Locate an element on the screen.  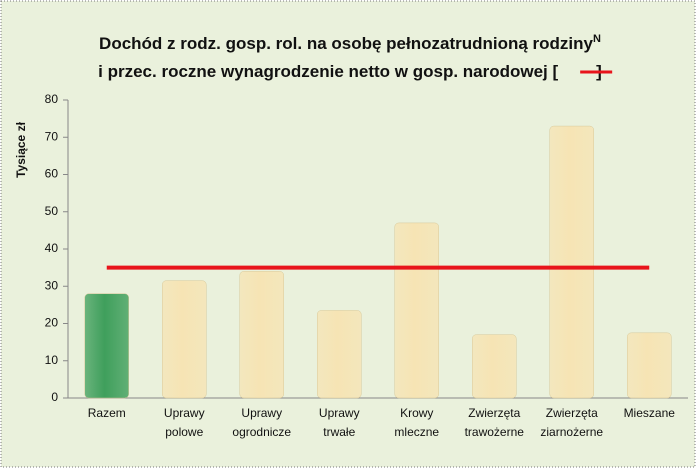
x-tick-label: Mieszane is located at coordinates (650, 413).